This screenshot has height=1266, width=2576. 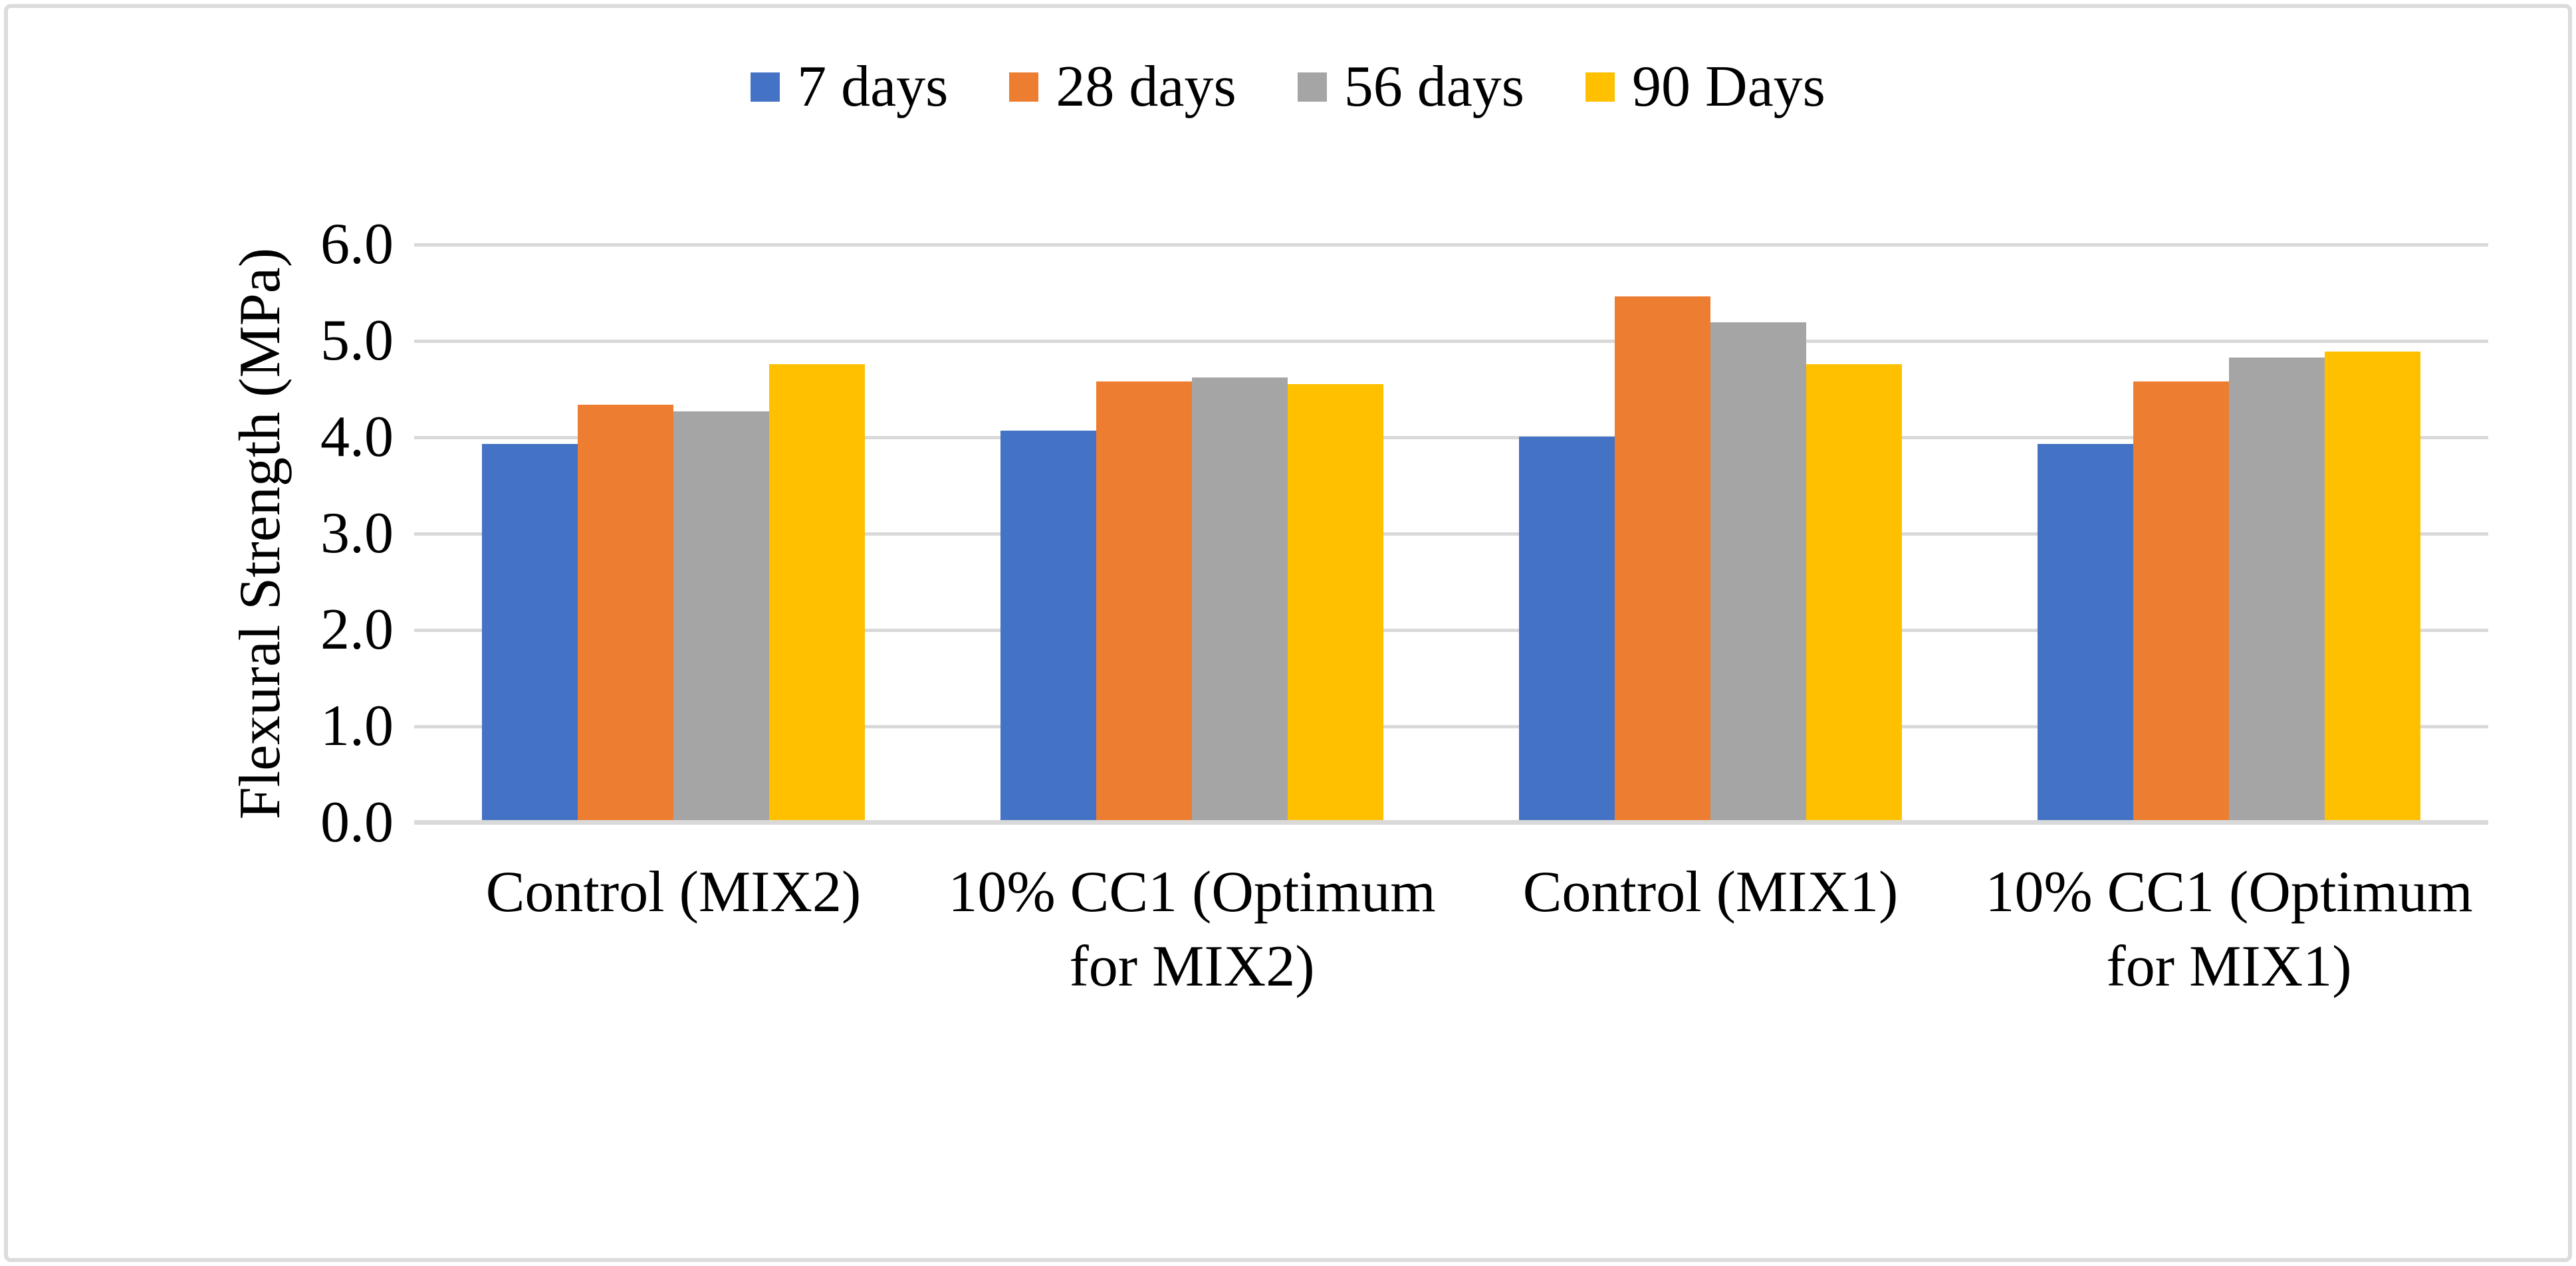 I want to click on legend: 7 days 28 days 56 days 90 Days, so click(x=1288, y=87).